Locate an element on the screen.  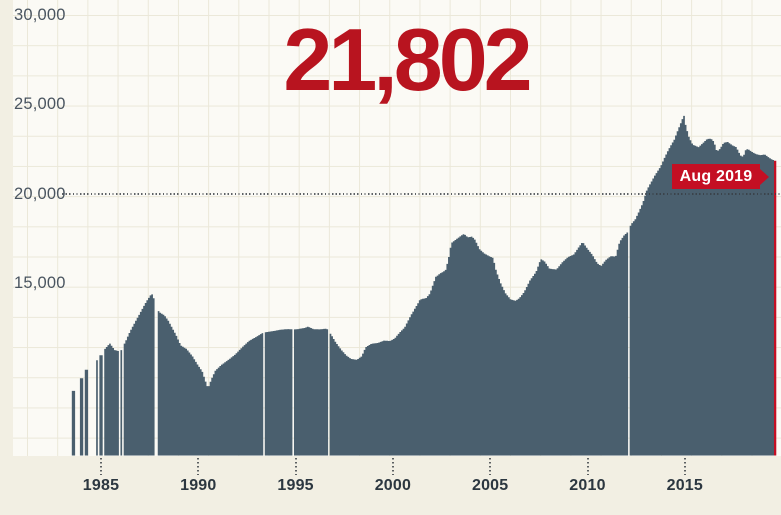
x-axis-label-2015: 2015 is located at coordinates (684, 485).